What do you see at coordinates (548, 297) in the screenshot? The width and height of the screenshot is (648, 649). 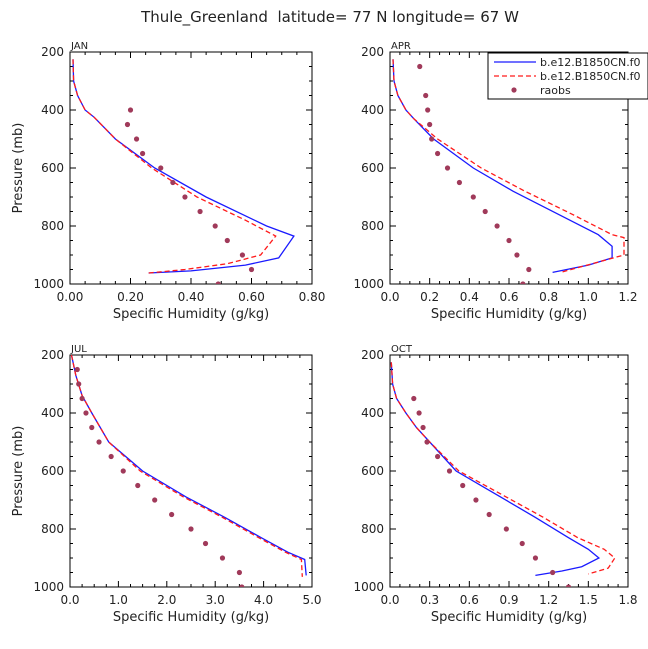 I see `x-tick-label: 0.8` at bounding box center [548, 297].